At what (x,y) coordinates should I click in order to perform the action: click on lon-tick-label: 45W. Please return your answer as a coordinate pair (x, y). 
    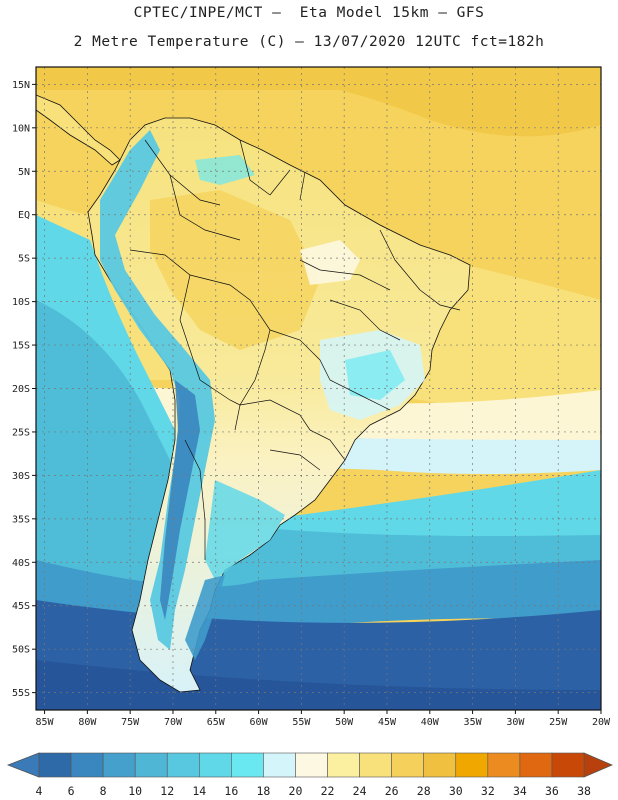
    Looking at the image, I should click on (387, 722).